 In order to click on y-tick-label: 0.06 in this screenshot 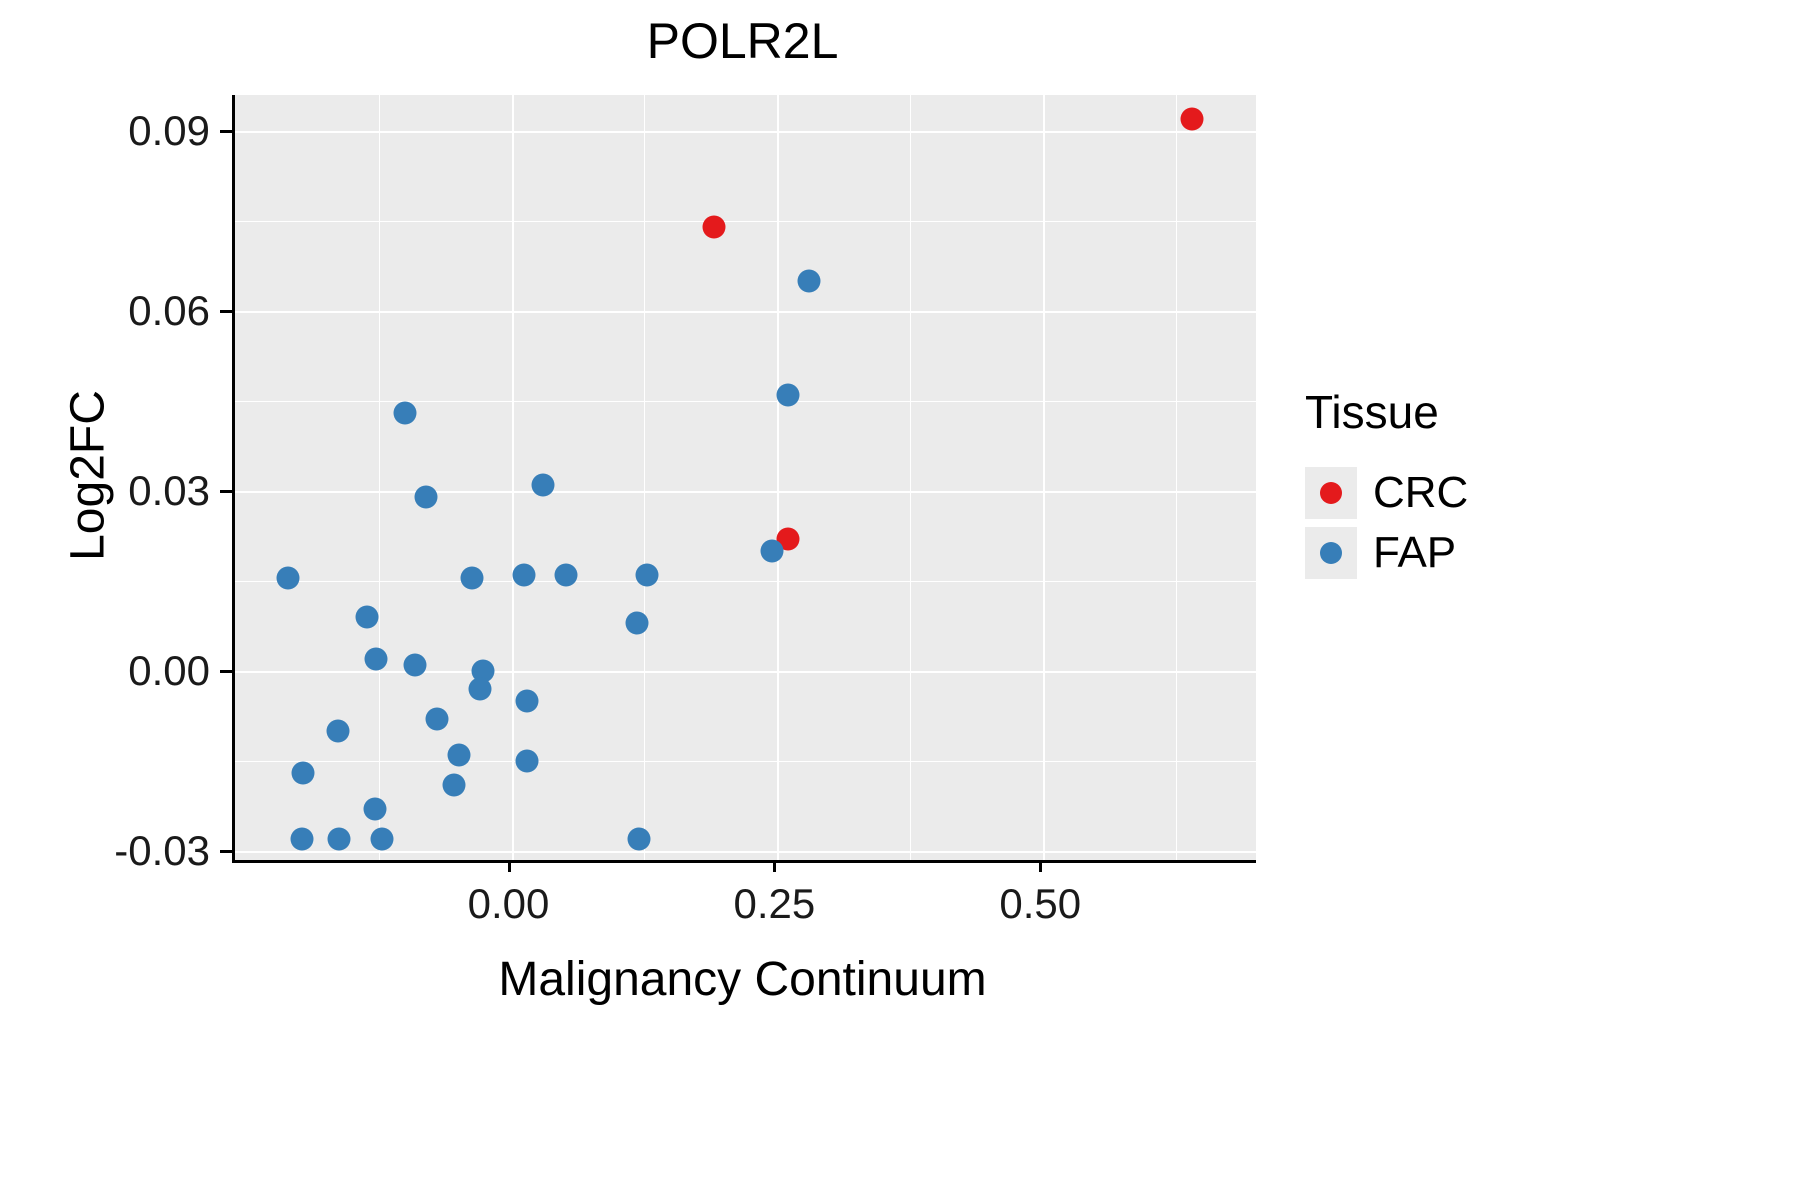, I will do `click(169, 310)`.